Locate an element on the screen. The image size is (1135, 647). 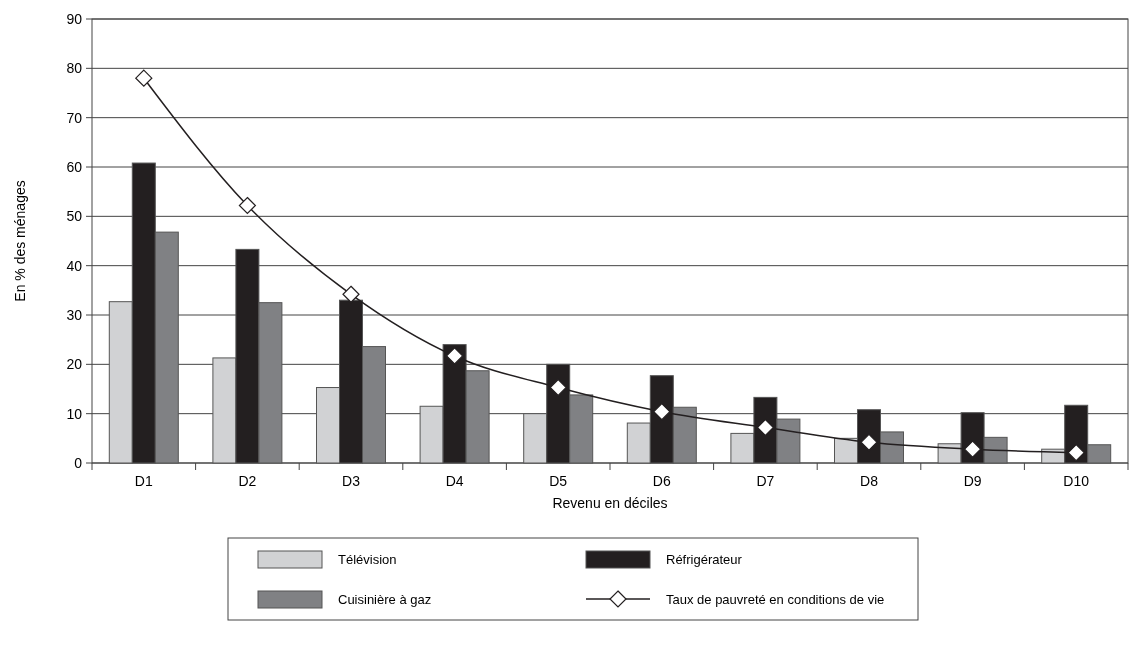
legend-label: Taux de pauvreté en conditions de vie is located at coordinates (775, 599).